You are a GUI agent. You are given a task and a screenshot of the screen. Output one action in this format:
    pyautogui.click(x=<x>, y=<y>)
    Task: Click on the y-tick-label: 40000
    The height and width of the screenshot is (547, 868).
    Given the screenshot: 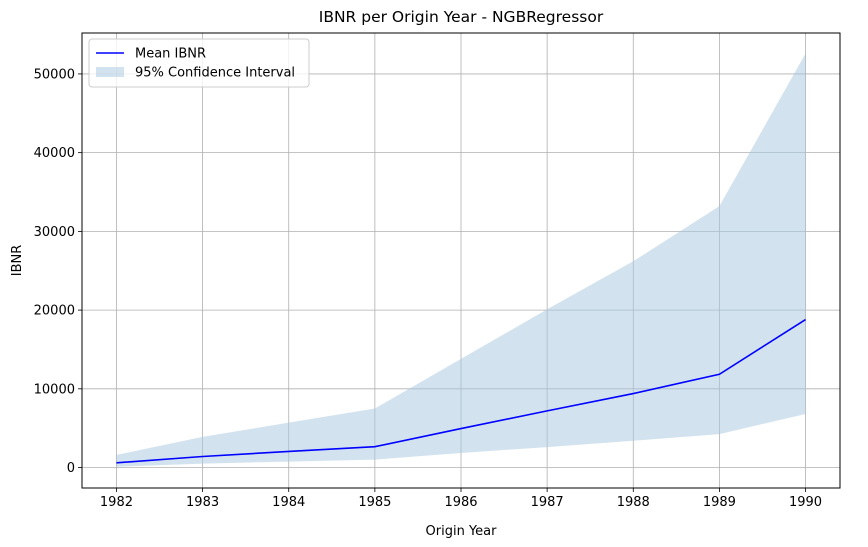 What is the action you would take?
    pyautogui.click(x=54, y=153)
    